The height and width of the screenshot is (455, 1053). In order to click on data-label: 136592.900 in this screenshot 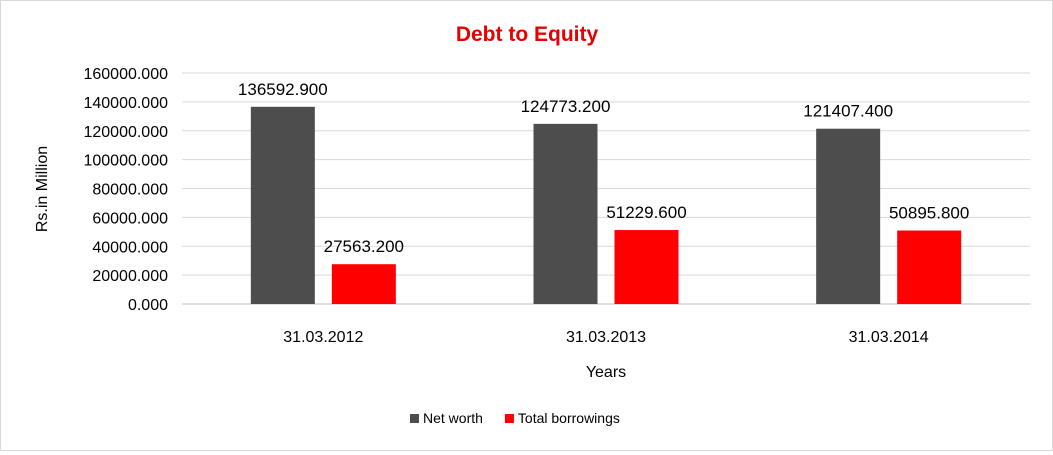, I will do `click(283, 89)`.